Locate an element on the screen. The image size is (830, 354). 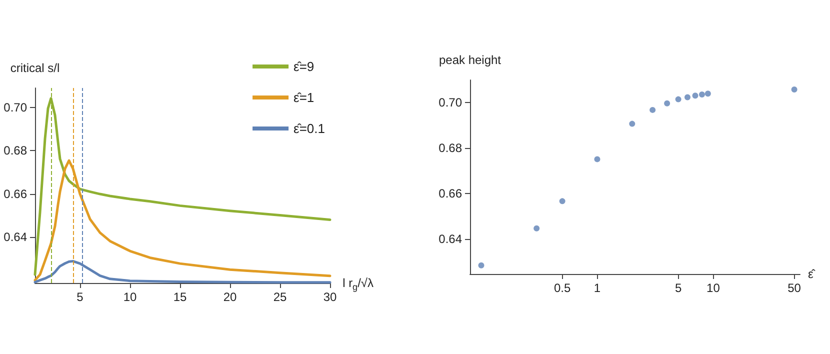
x-axis-title: ε̂ is located at coordinates (812, 274).